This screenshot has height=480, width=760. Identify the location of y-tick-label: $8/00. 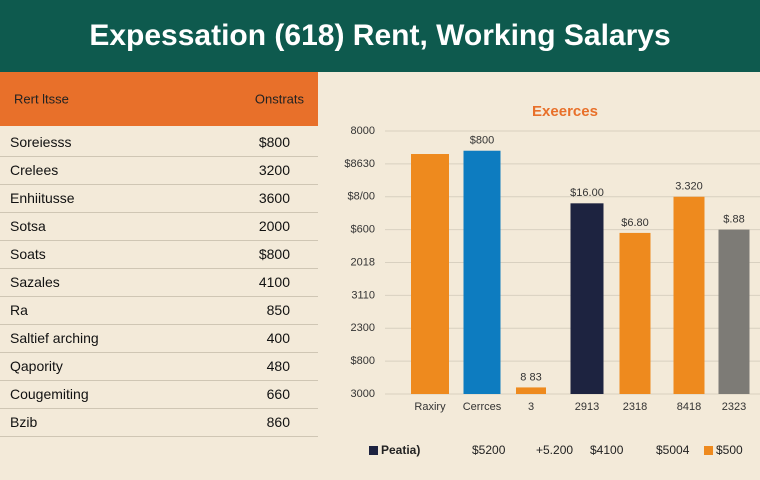
(361, 197).